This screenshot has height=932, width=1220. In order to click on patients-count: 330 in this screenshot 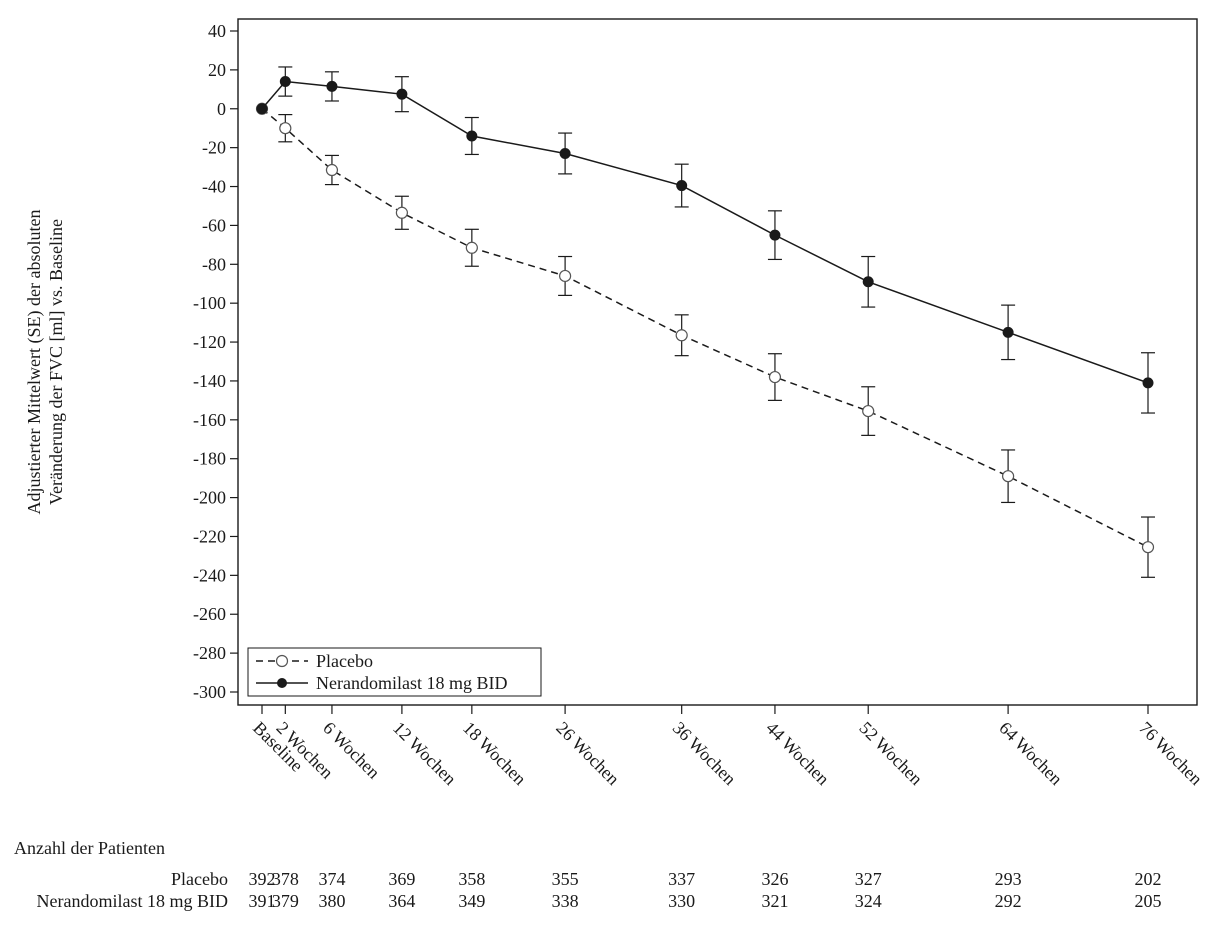, I will do `click(682, 901)`.